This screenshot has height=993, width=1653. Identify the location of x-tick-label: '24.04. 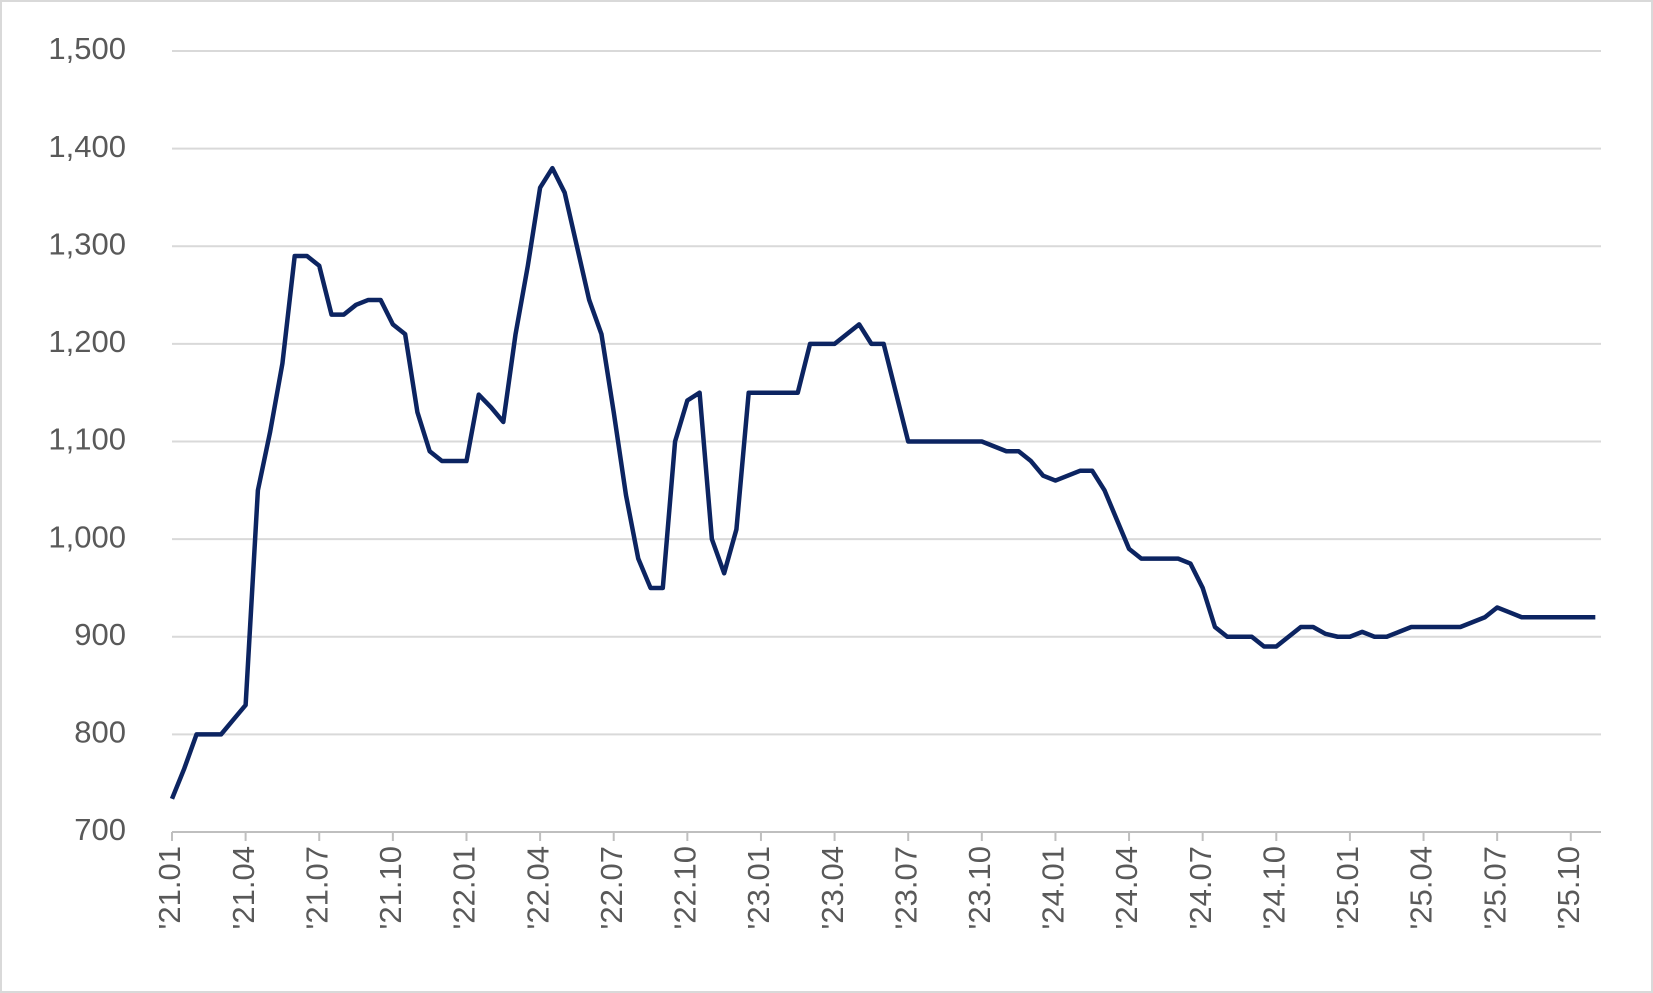
(1126, 888).